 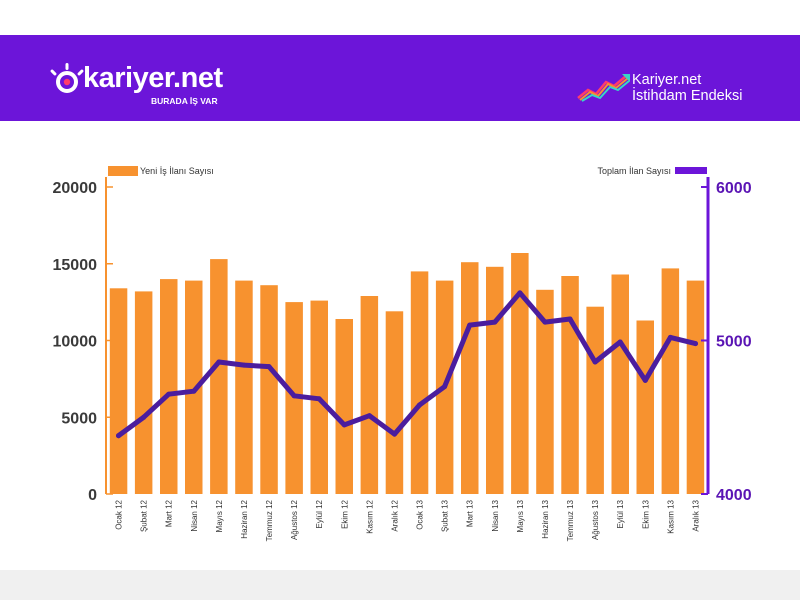 I want to click on header-banner, so click(x=400, y=78).